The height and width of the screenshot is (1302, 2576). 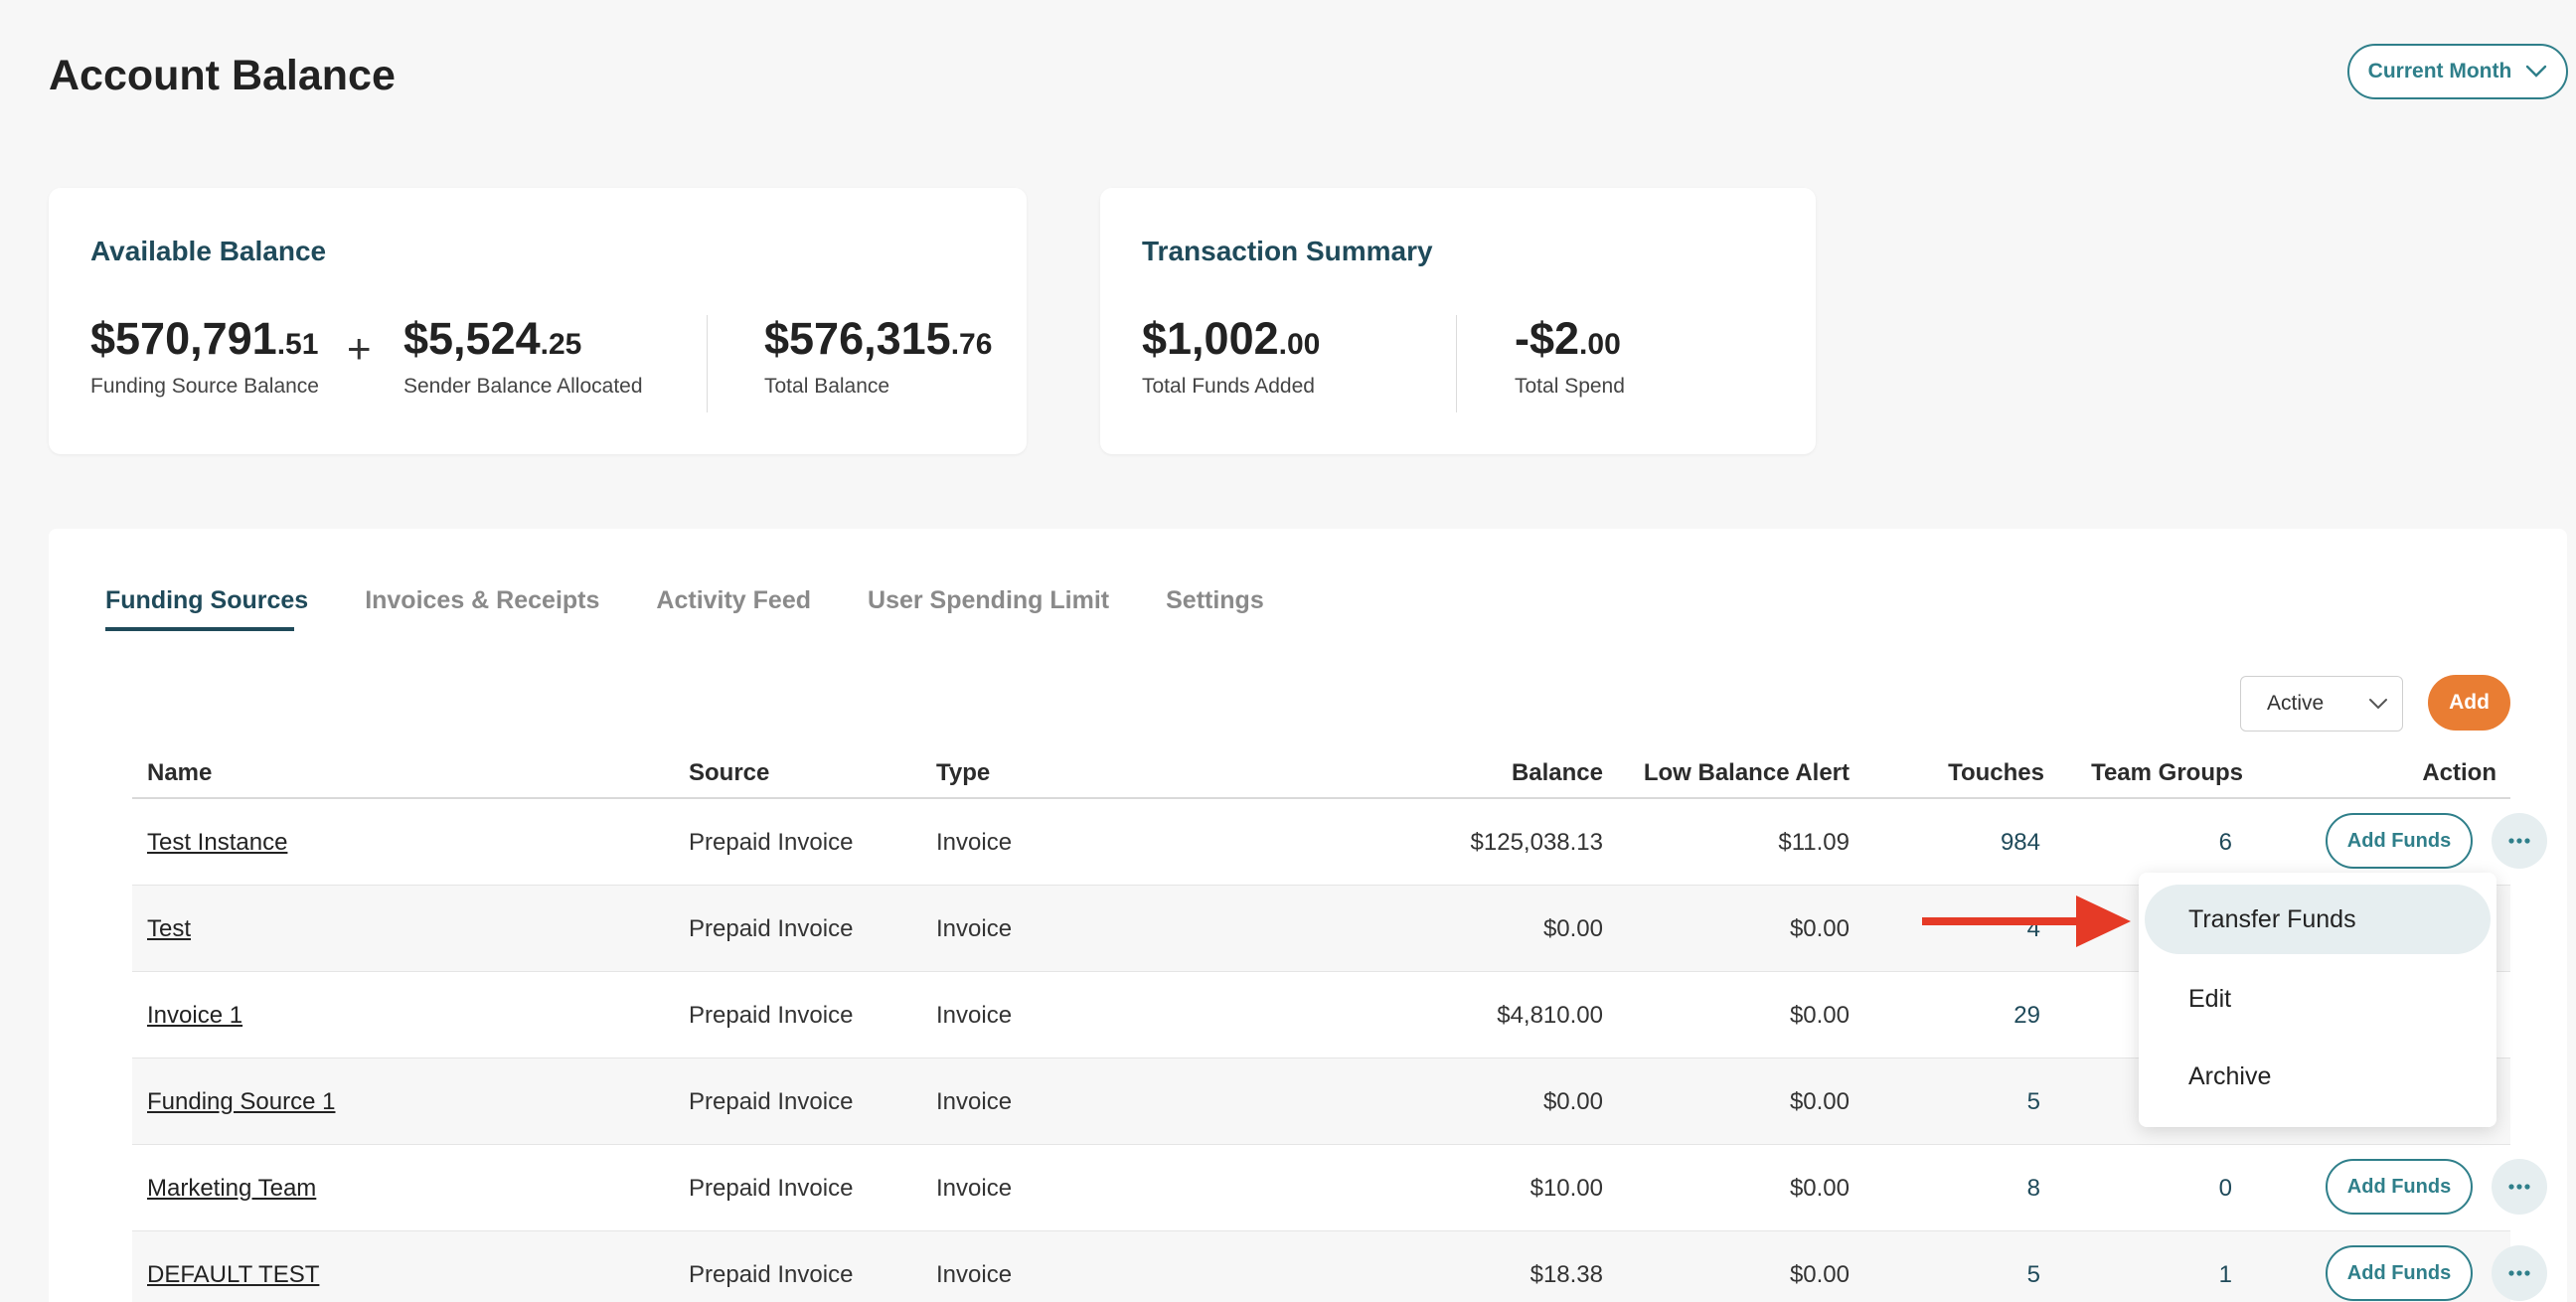 I want to click on row-action-menu: Transfer Funds Edit Archive, so click(x=2317, y=1000).